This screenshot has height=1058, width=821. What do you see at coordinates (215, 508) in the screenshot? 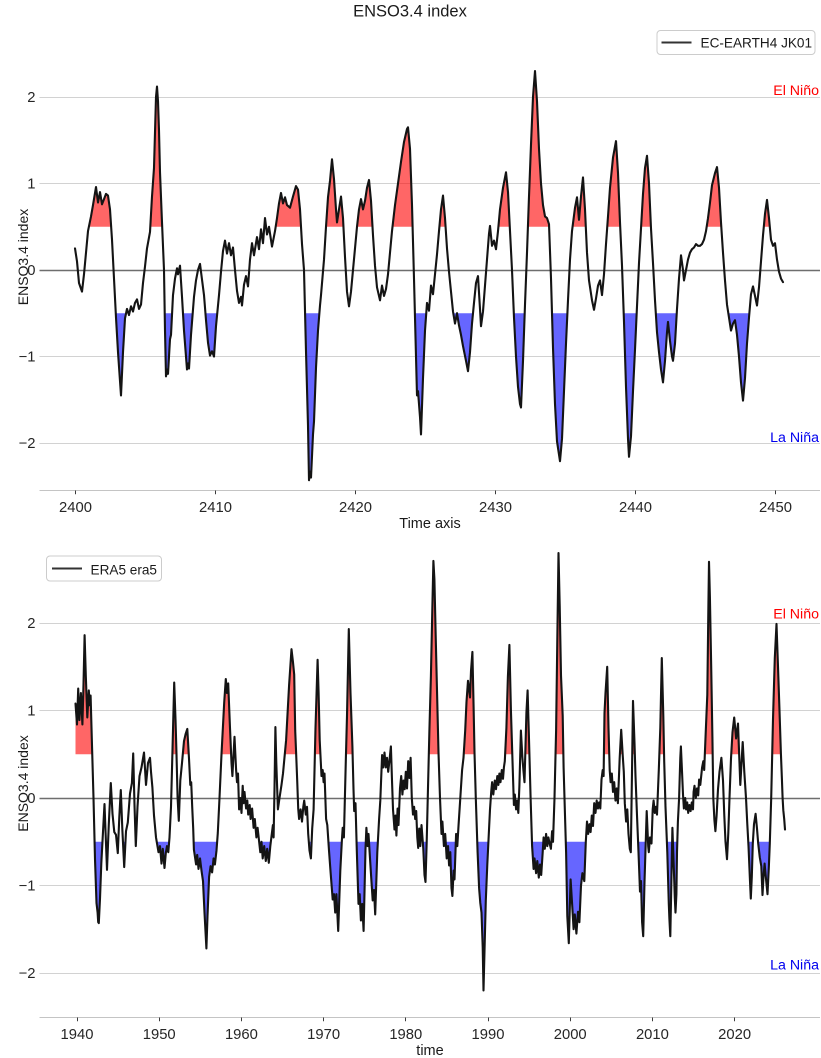
I see `svg-text: 2410` at bounding box center [215, 508].